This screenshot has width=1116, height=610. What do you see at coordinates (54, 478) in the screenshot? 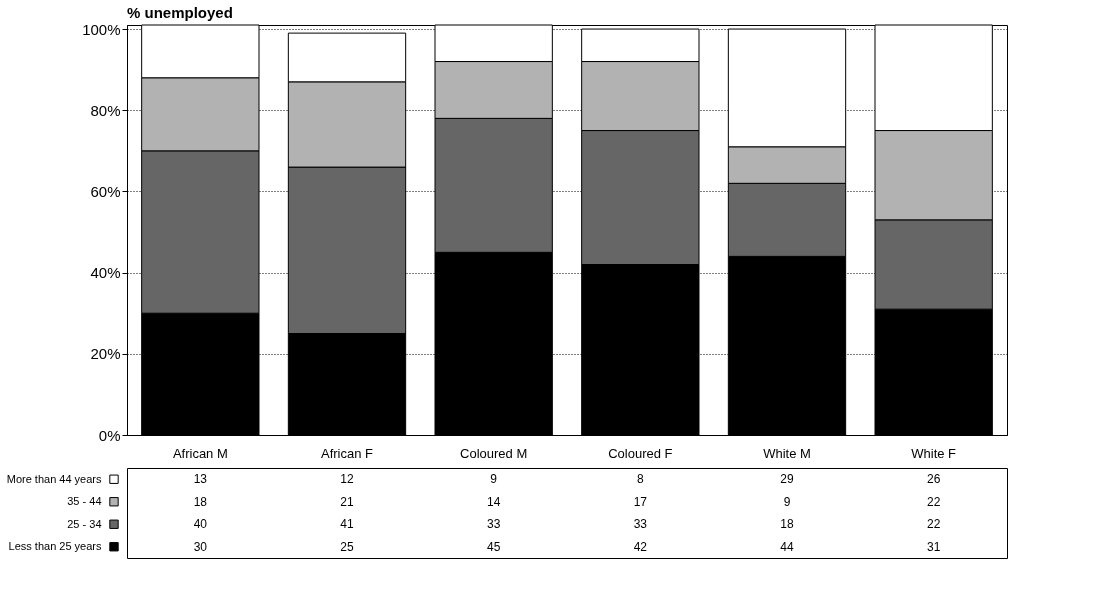
I see `legend-label: More than 44 years` at bounding box center [54, 478].